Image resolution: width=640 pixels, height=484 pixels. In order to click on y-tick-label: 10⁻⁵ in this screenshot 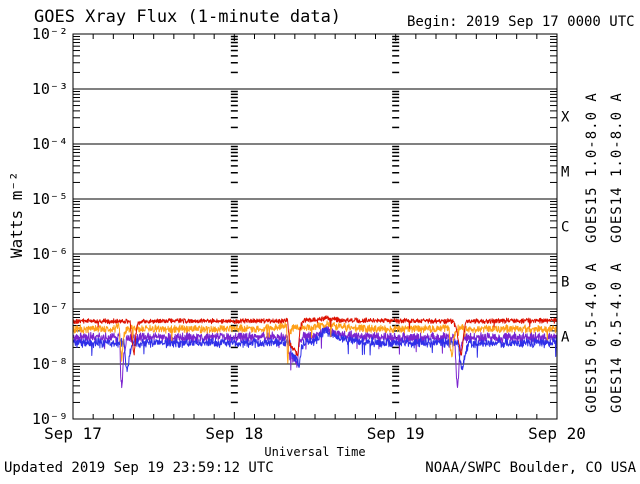, I will do `click(50, 199)`.